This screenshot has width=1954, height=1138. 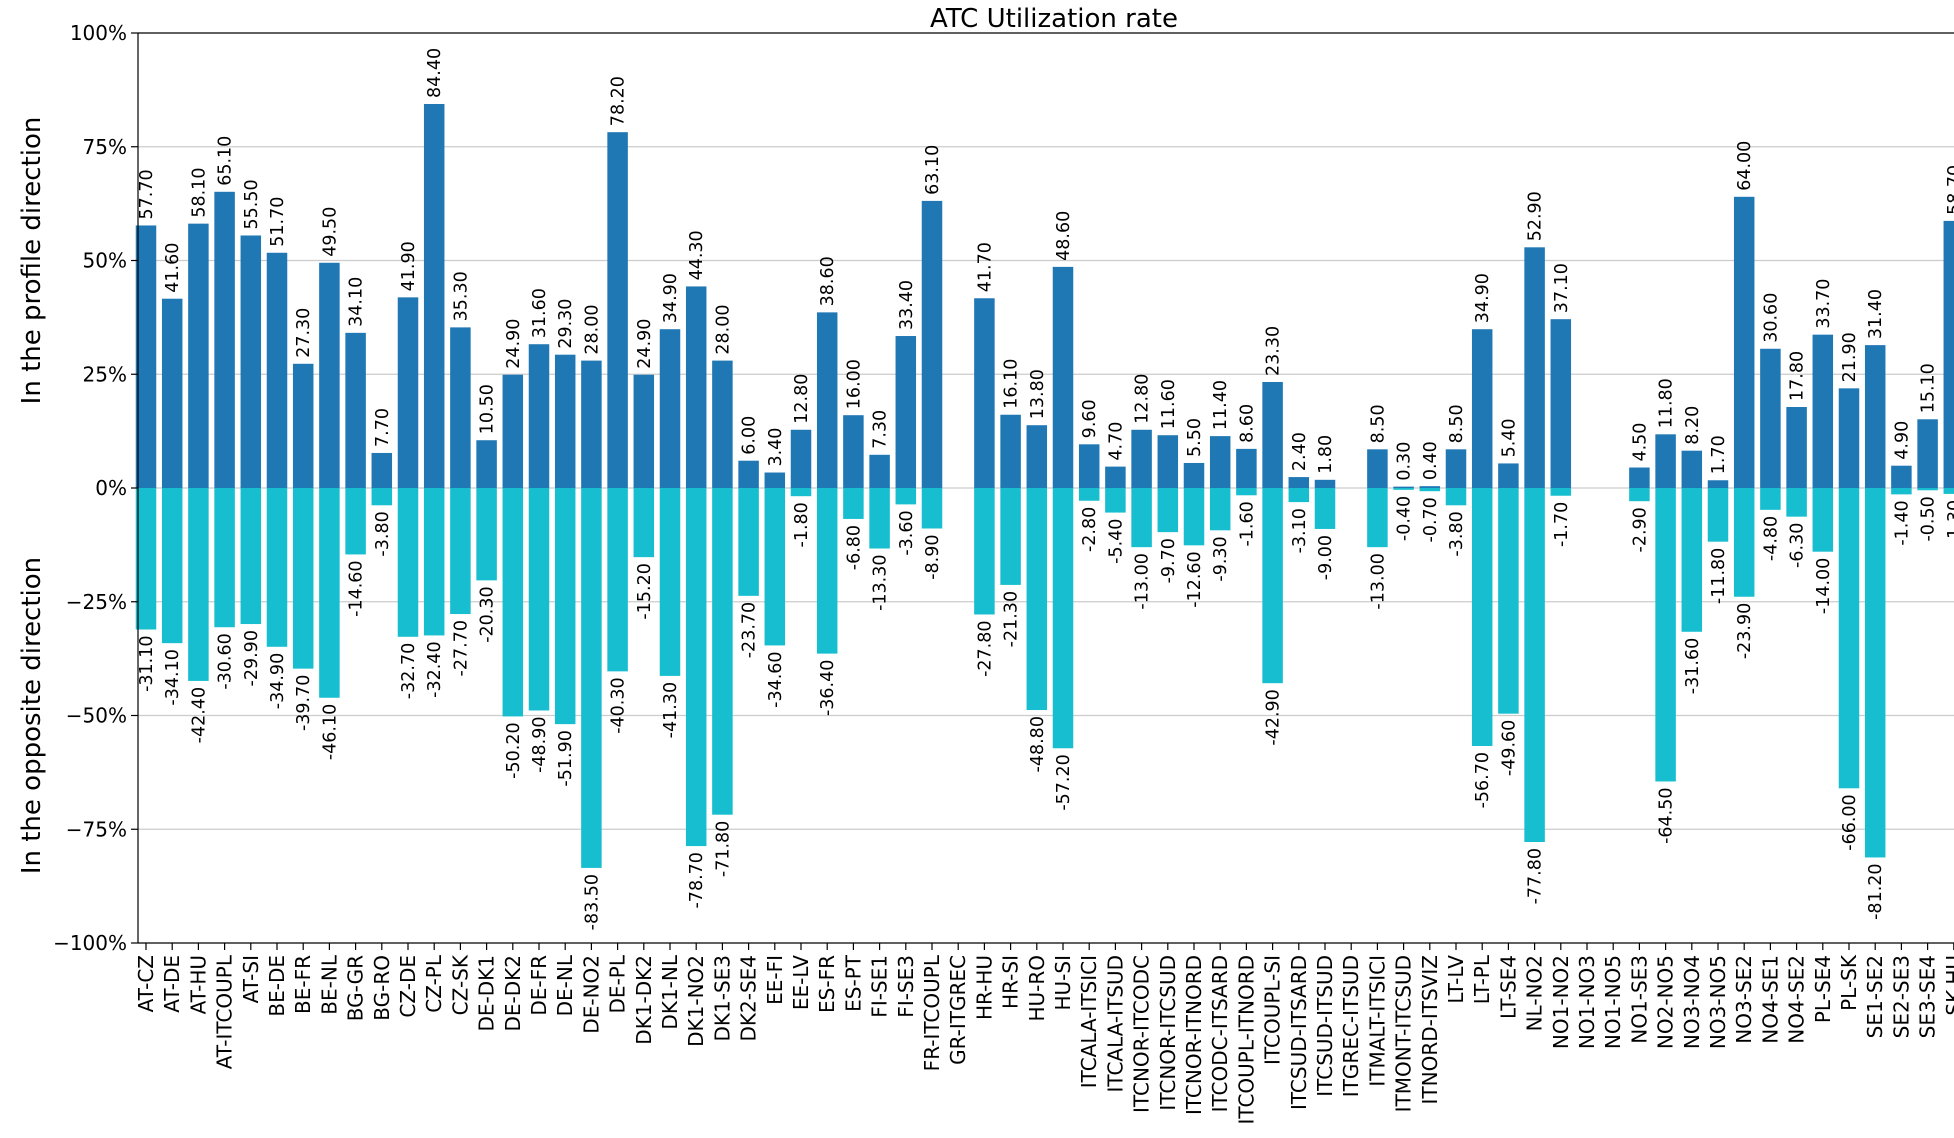 What do you see at coordinates (1038, 394) in the screenshot?
I see `profile-value-label: 13.80` at bounding box center [1038, 394].